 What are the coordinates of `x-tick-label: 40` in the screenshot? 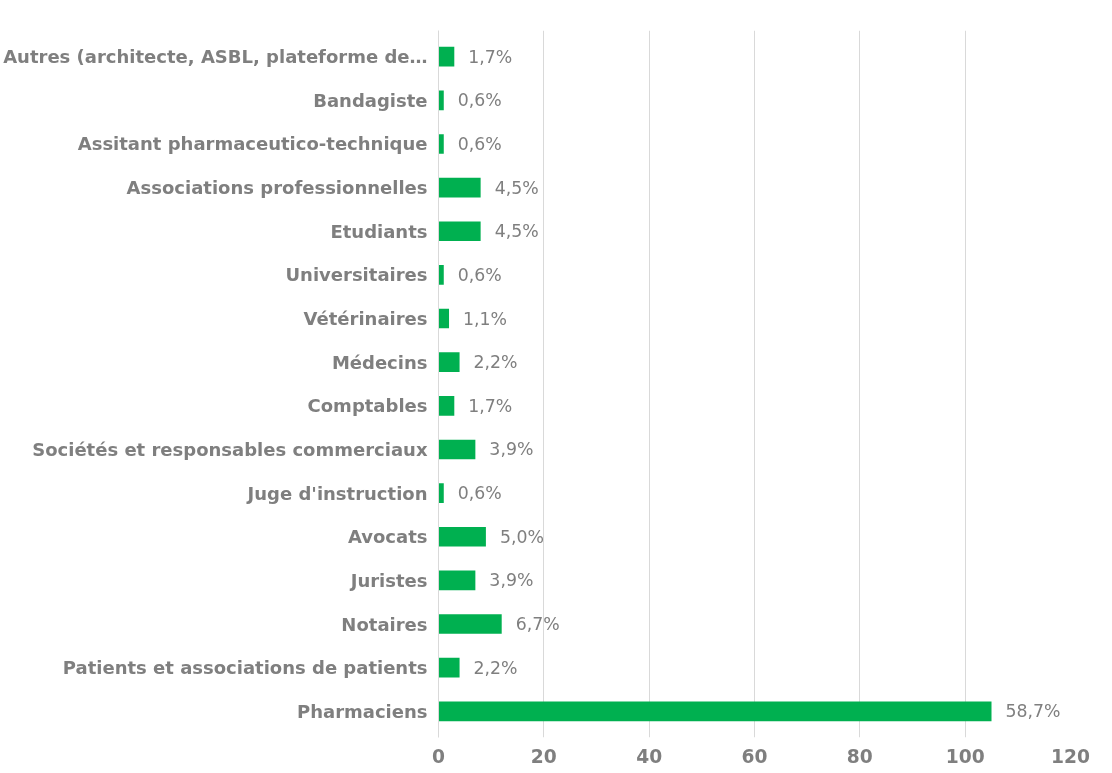 It's located at (649, 756).